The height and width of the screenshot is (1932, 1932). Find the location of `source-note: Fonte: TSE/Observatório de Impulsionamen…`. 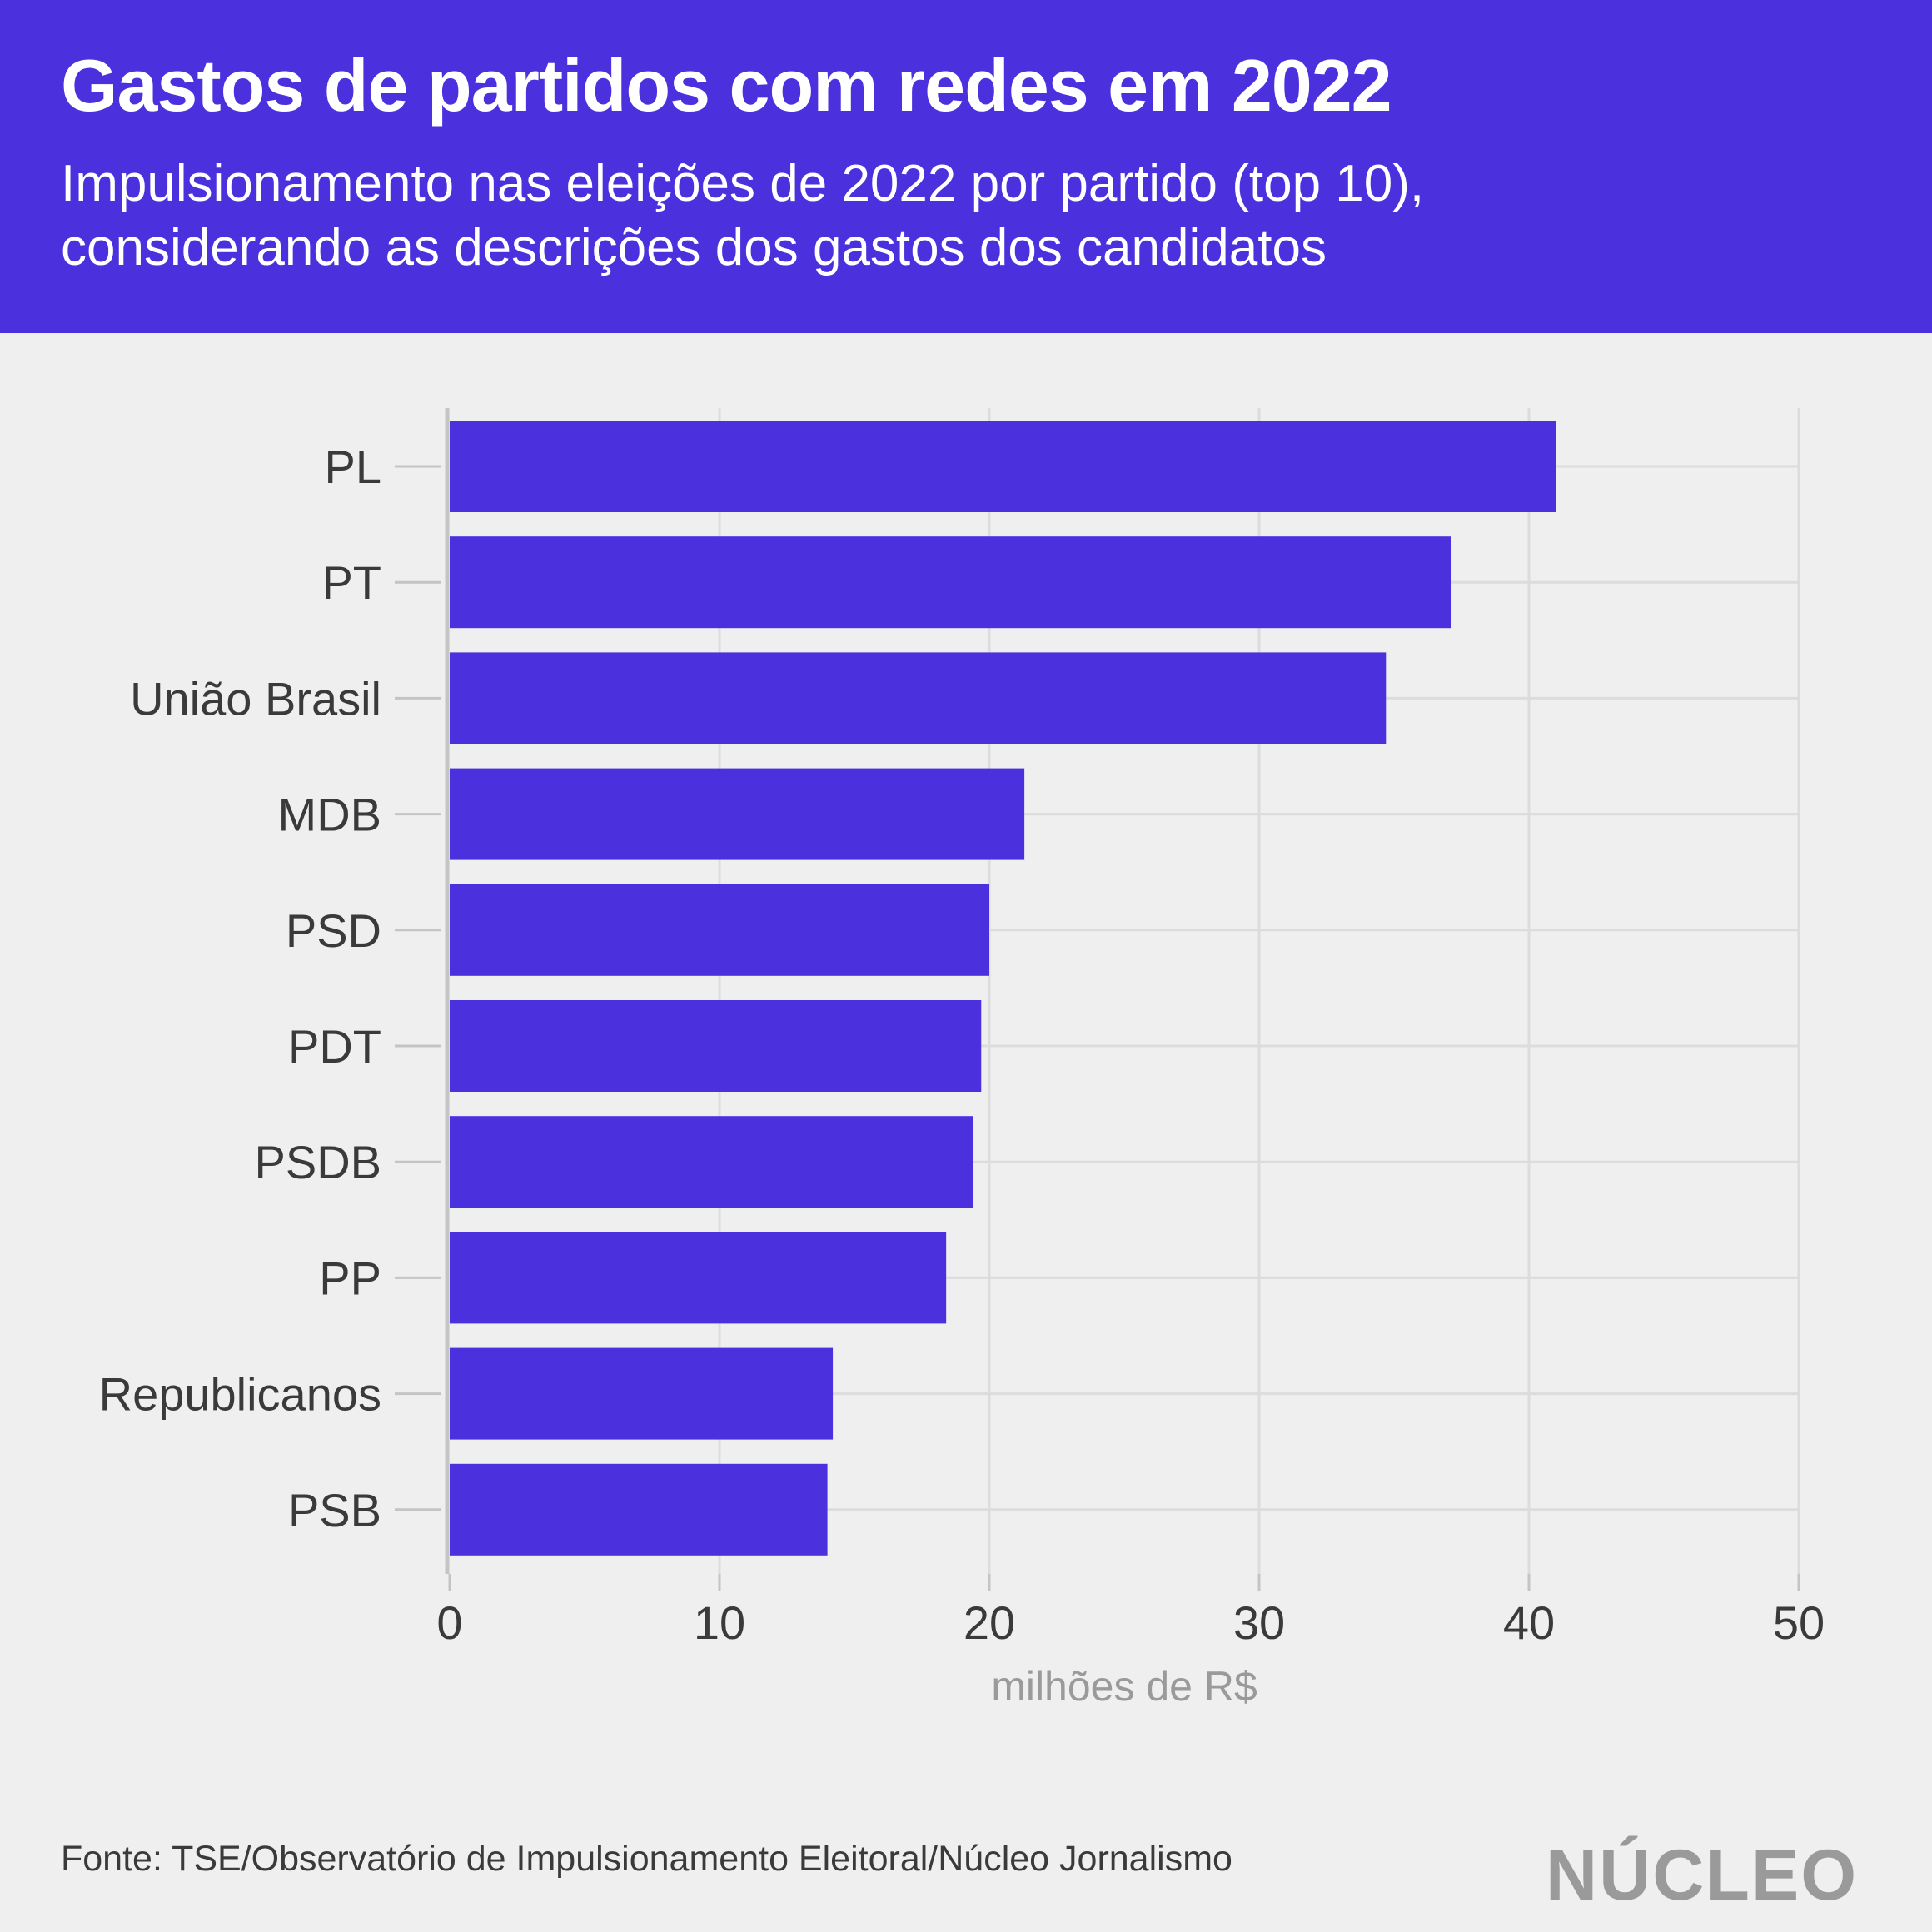

source-note: Fonte: TSE/Observatório de Impulsionamen… is located at coordinates (646, 1859).